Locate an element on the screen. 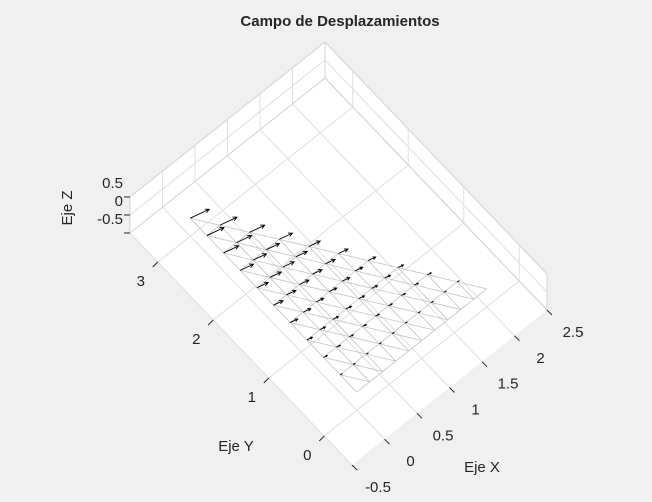 This screenshot has width=652, height=502. y-axis-label: Eje Y is located at coordinates (236, 446).